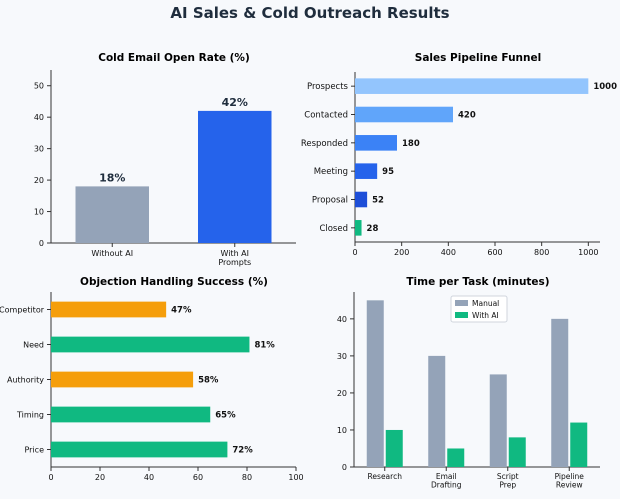 This screenshot has height=499, width=620. Describe the element at coordinates (25, 380) in the screenshot. I see `y-tick-label: Authority` at that location.